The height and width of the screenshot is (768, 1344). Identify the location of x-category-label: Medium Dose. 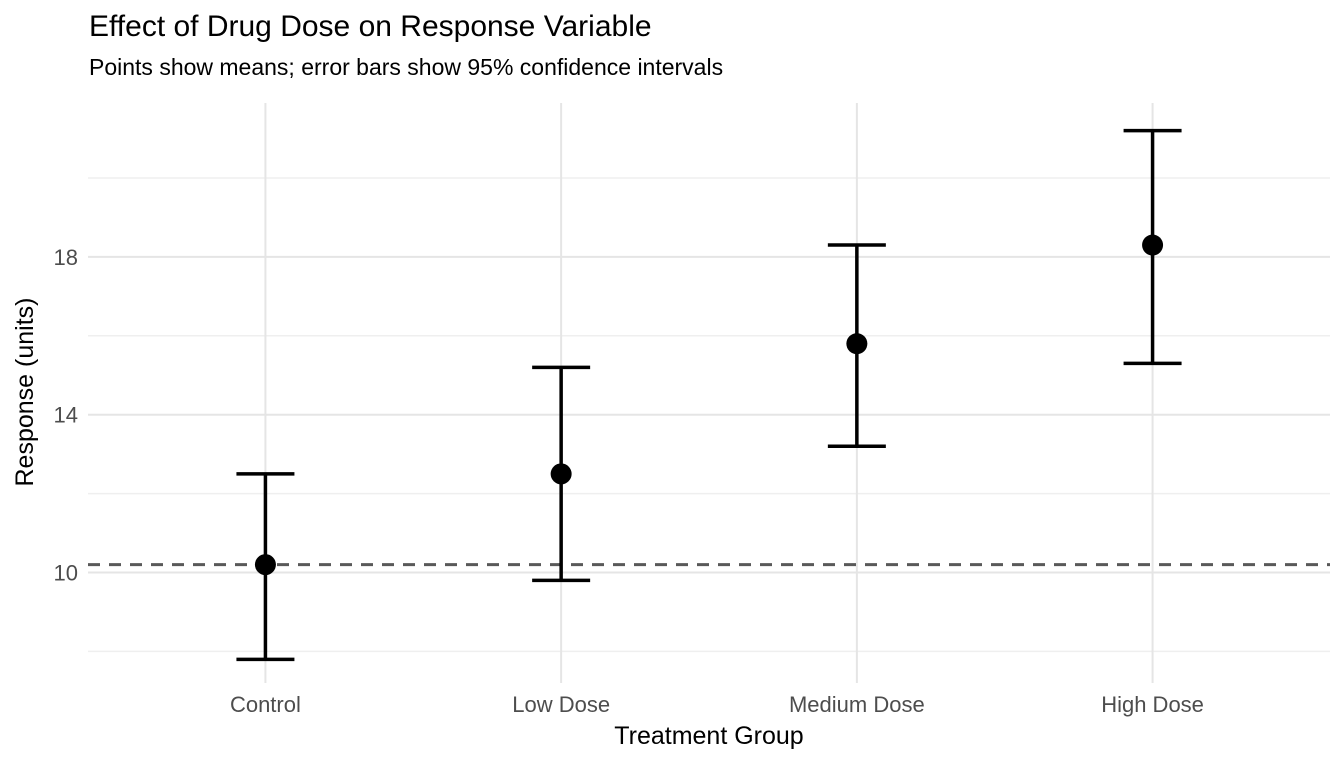
(857, 704).